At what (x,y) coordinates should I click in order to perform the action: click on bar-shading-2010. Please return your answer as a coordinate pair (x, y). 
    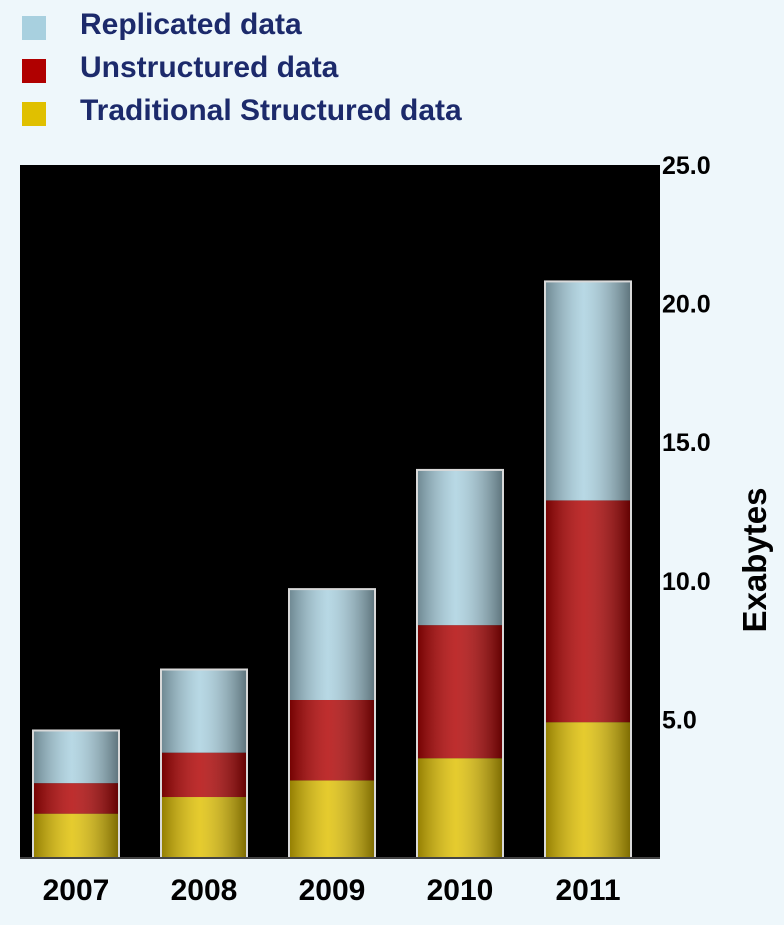
    Looking at the image, I should click on (460, 663).